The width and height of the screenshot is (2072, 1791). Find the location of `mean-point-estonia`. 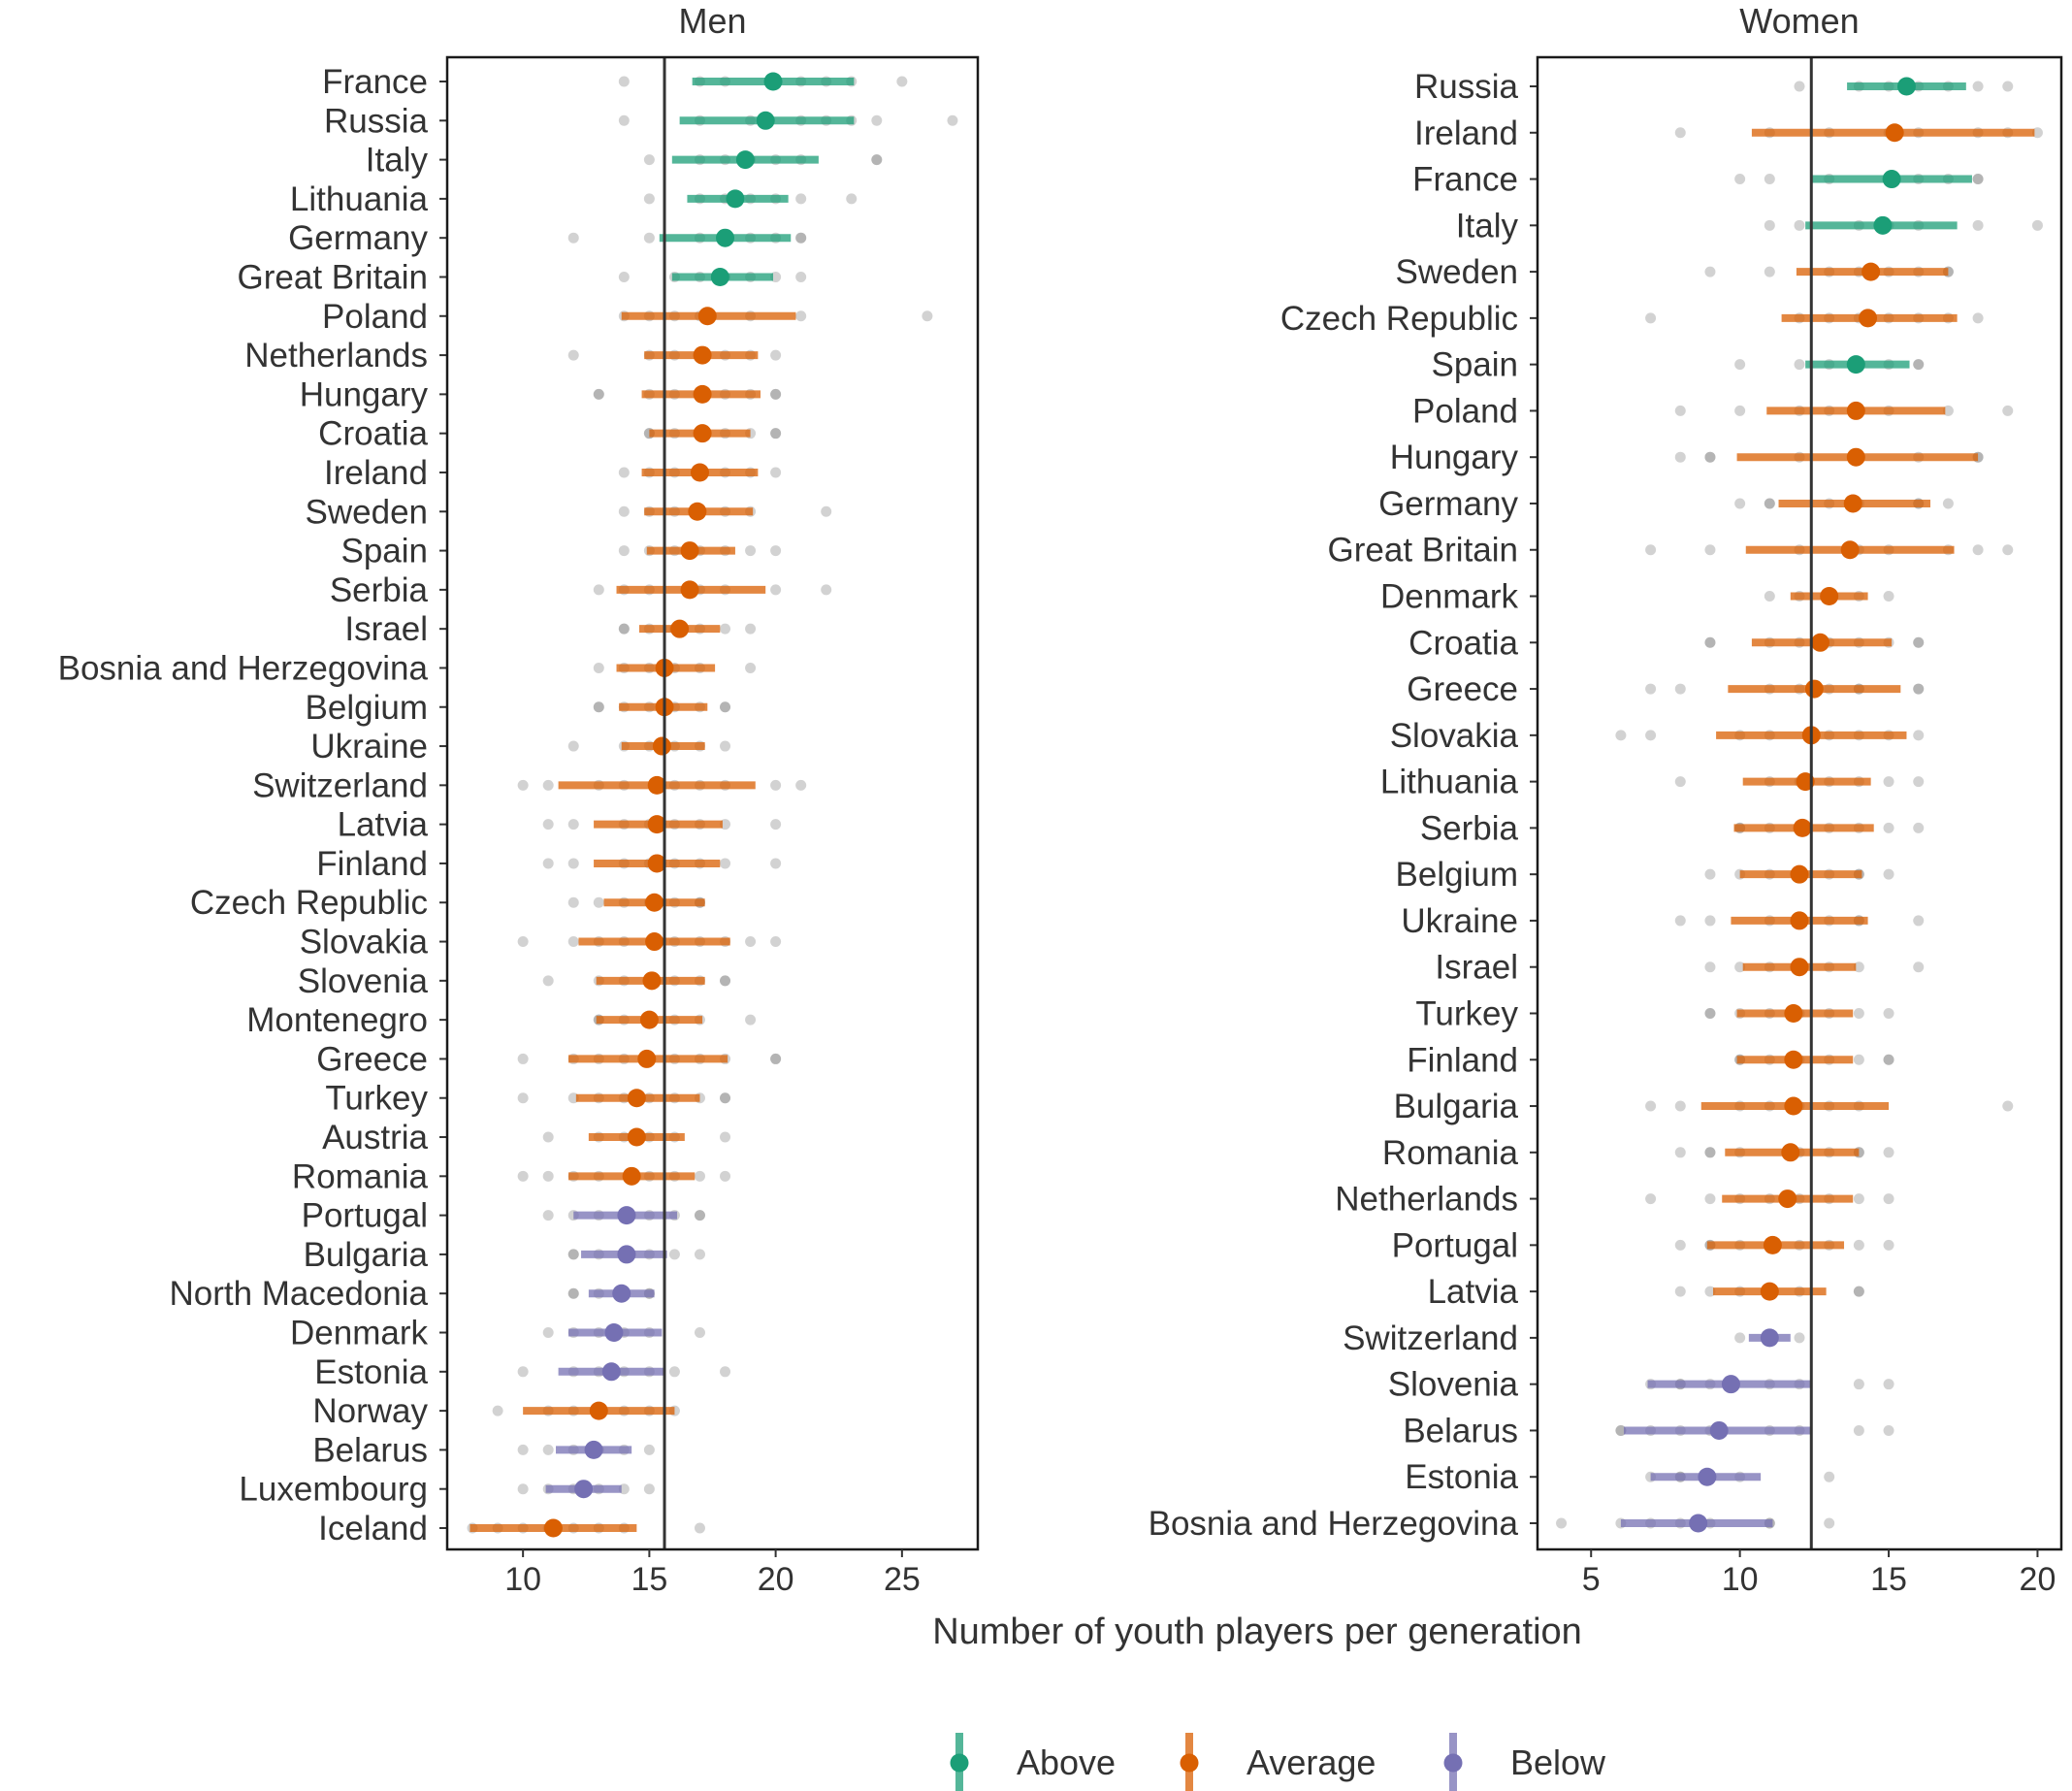

mean-point-estonia is located at coordinates (611, 1372).